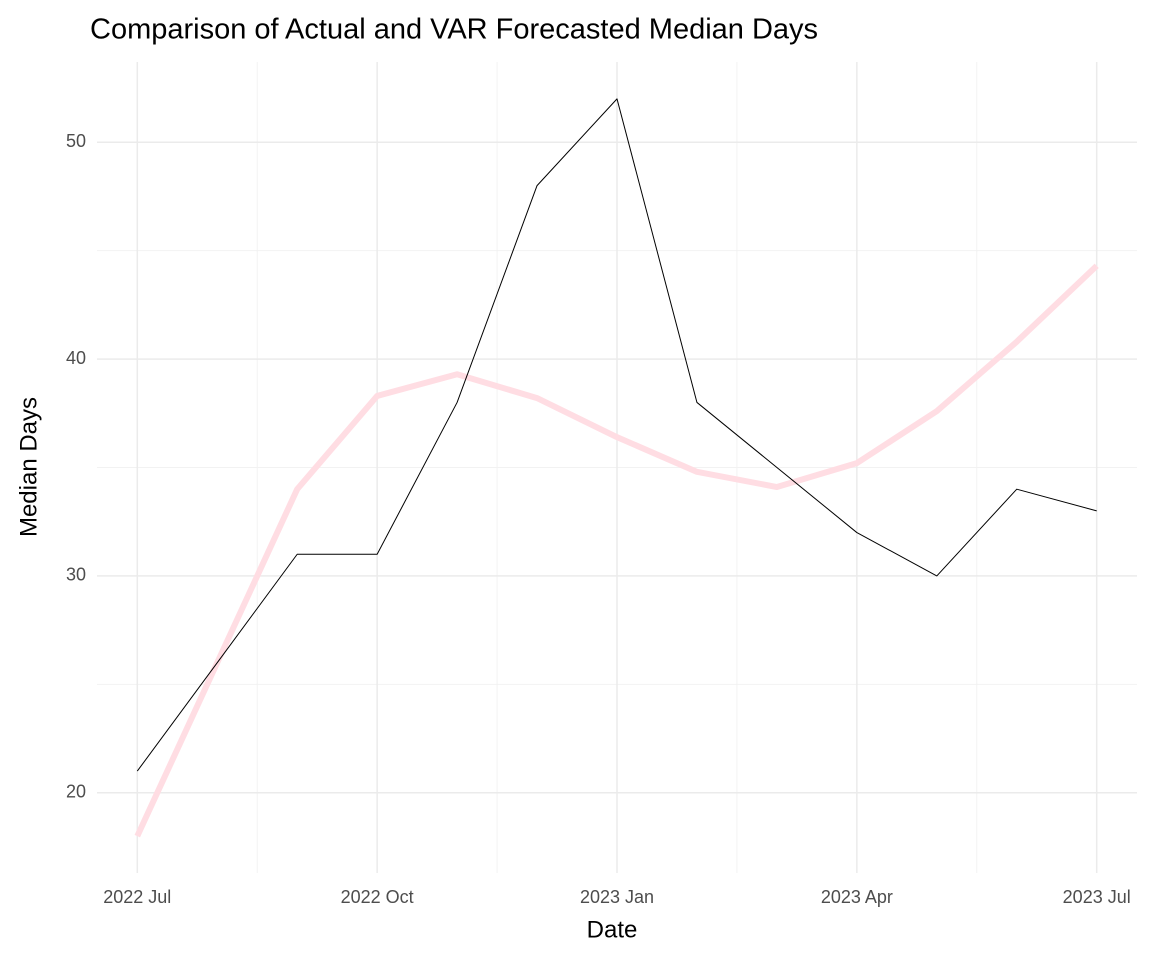 Image resolution: width=1152 pixels, height=960 pixels. I want to click on x-tick-label: 2023 Jul, so click(1097, 897).